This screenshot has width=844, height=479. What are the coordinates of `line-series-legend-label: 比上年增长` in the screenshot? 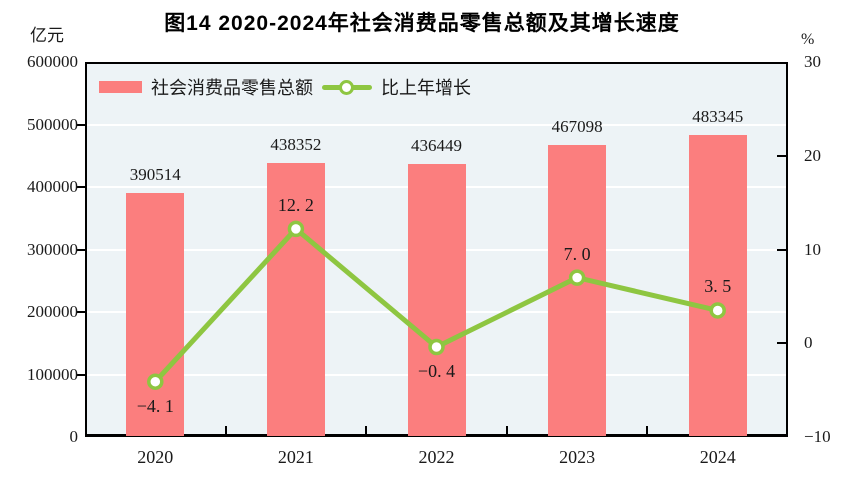 It's located at (426, 88).